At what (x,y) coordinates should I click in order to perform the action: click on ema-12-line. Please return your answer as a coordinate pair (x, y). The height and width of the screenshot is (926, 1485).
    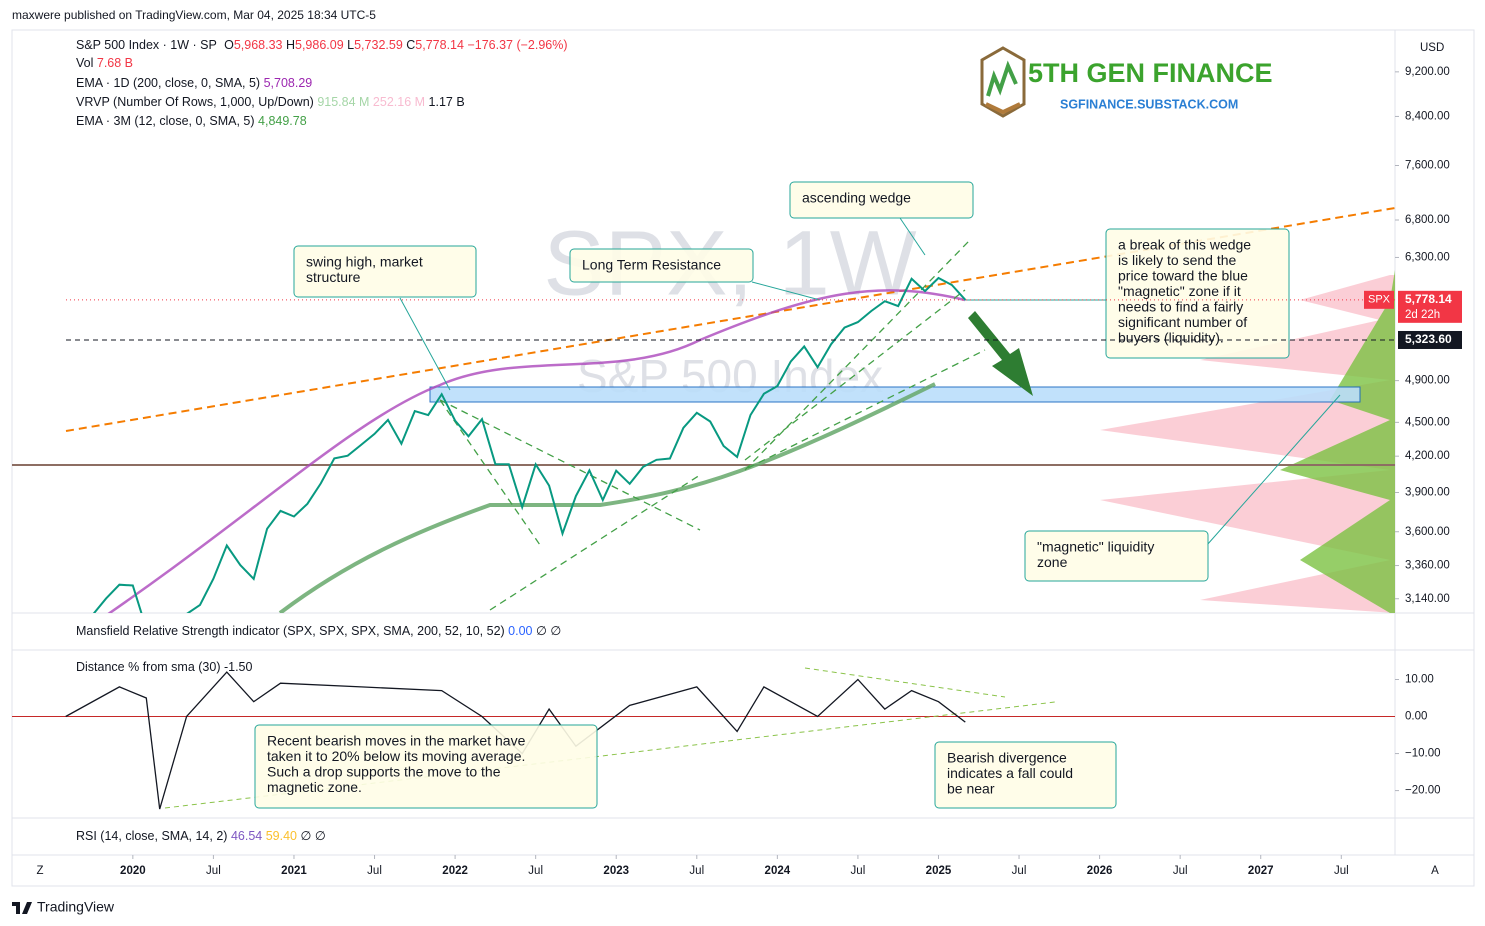
    Looking at the image, I should click on (607, 497).